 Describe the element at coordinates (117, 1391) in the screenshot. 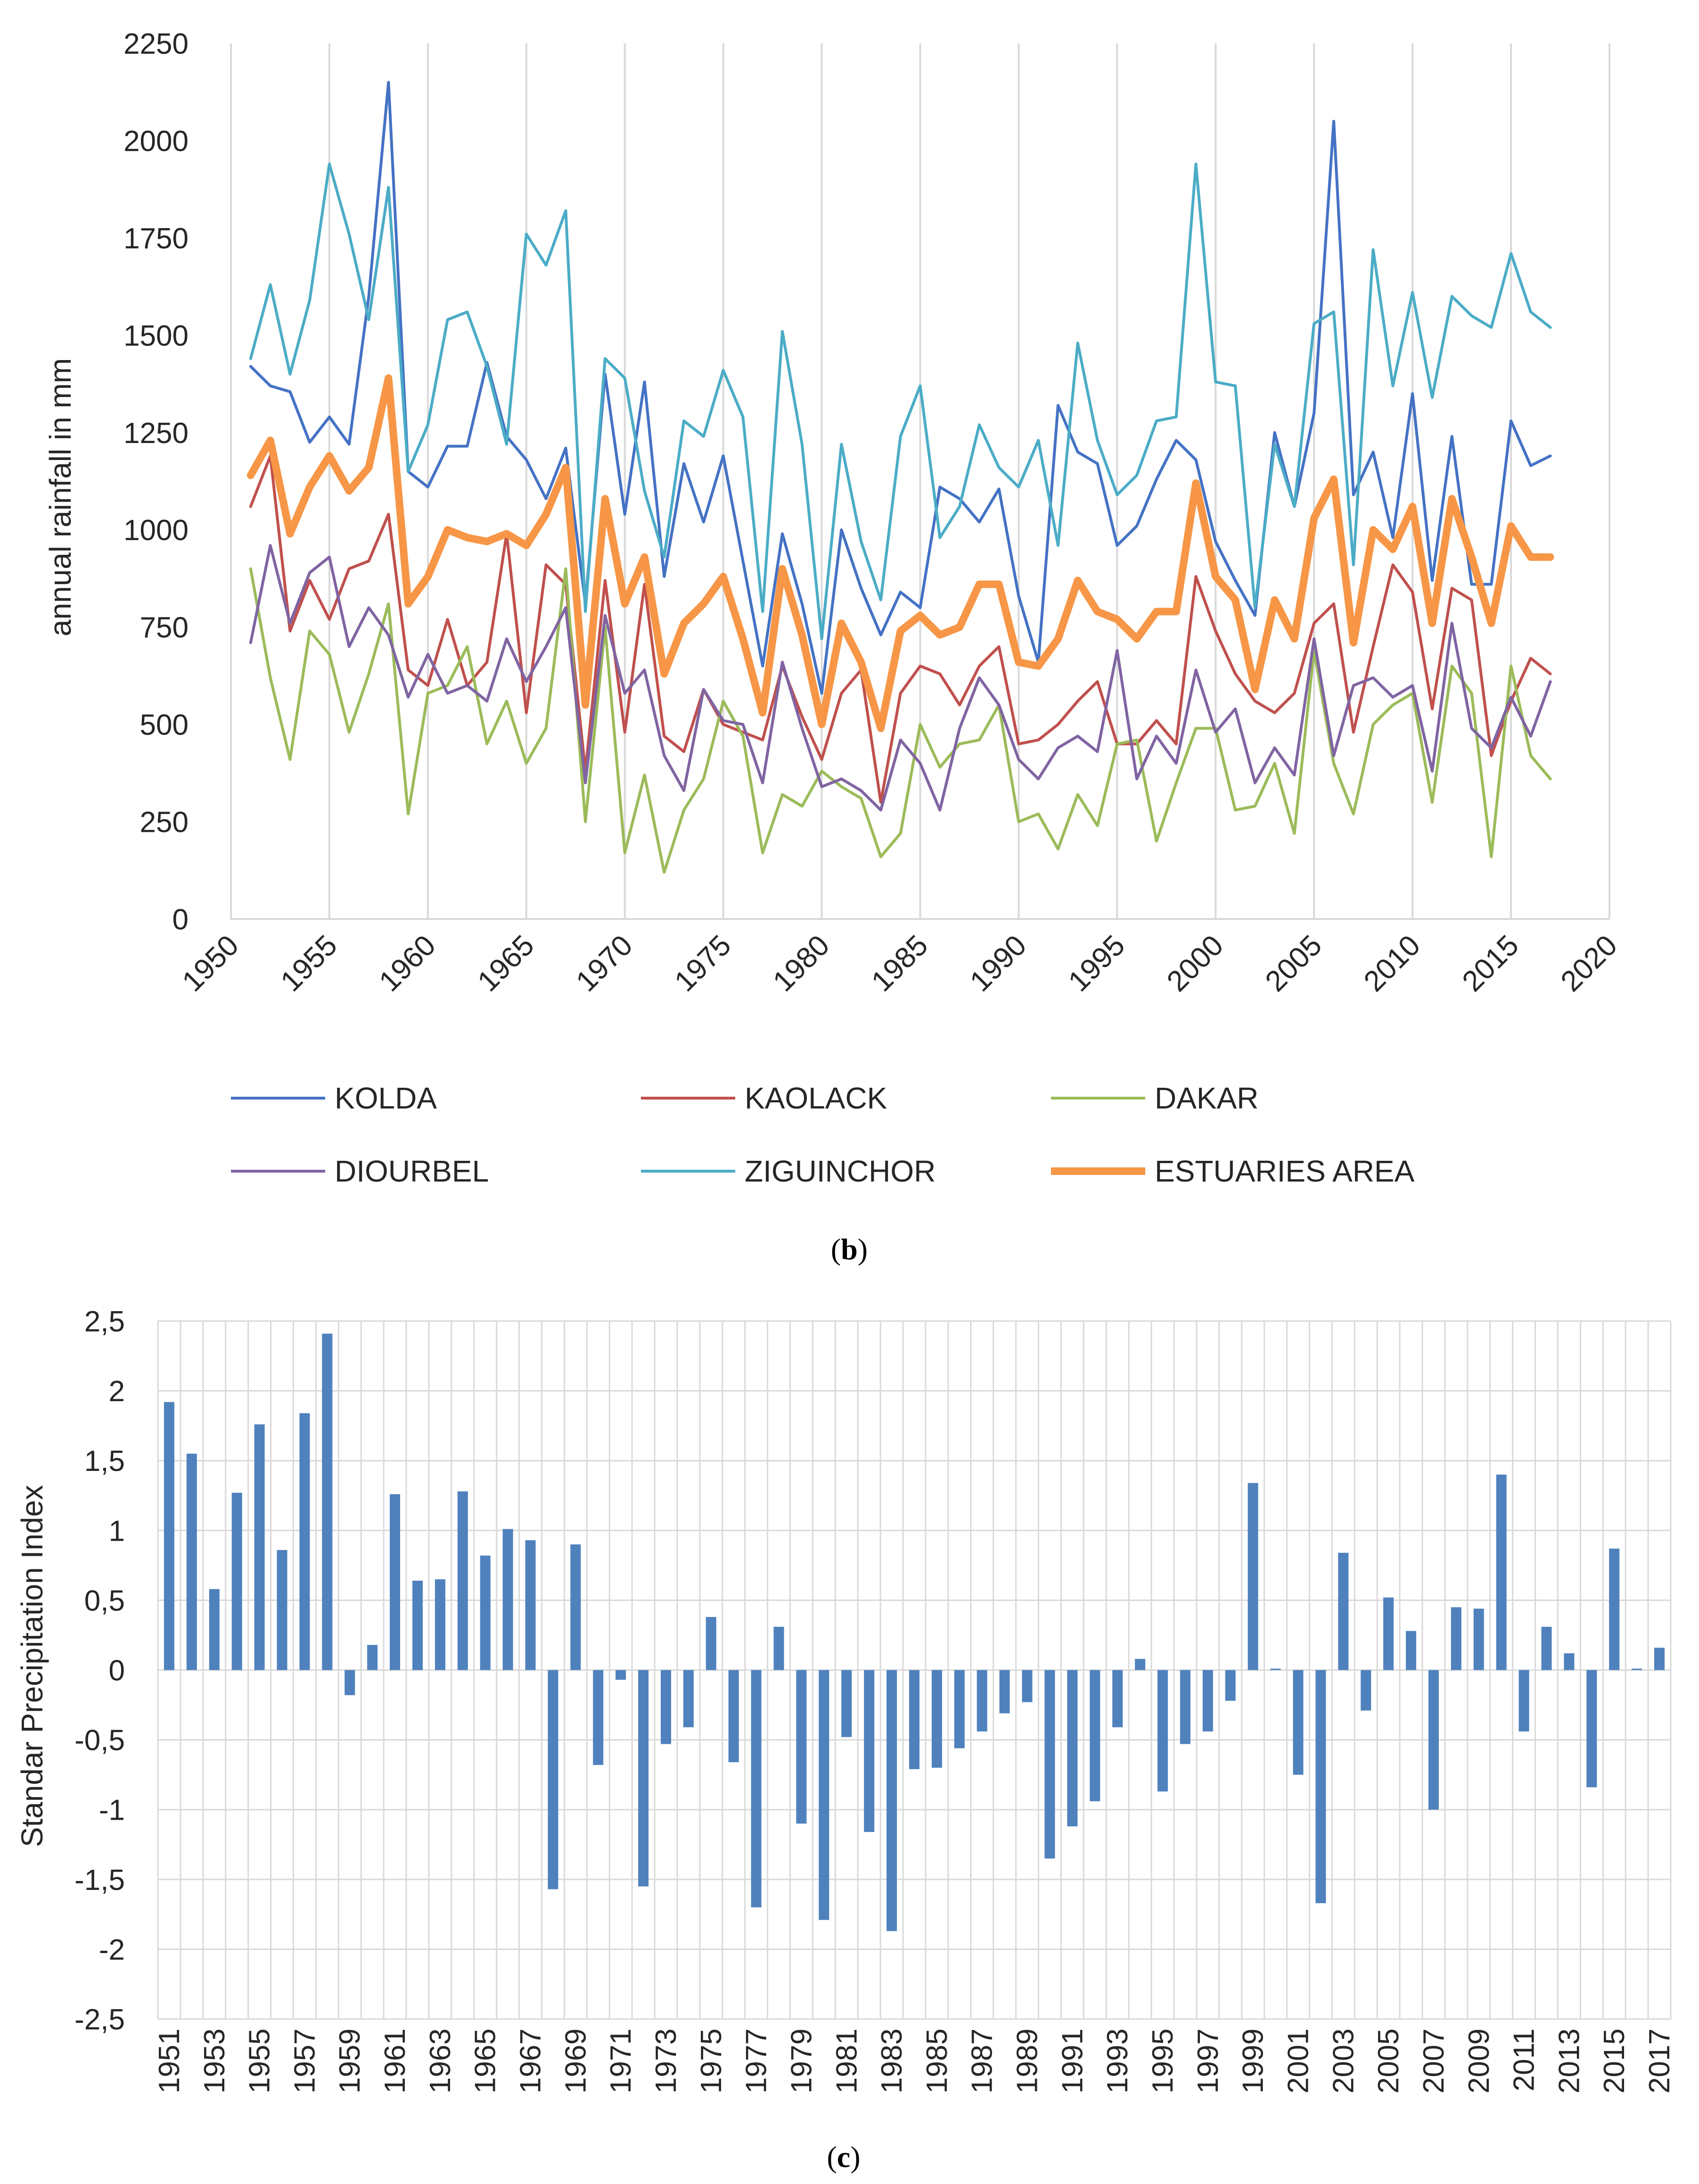

I see `spi-y-tick-label: 2` at that location.